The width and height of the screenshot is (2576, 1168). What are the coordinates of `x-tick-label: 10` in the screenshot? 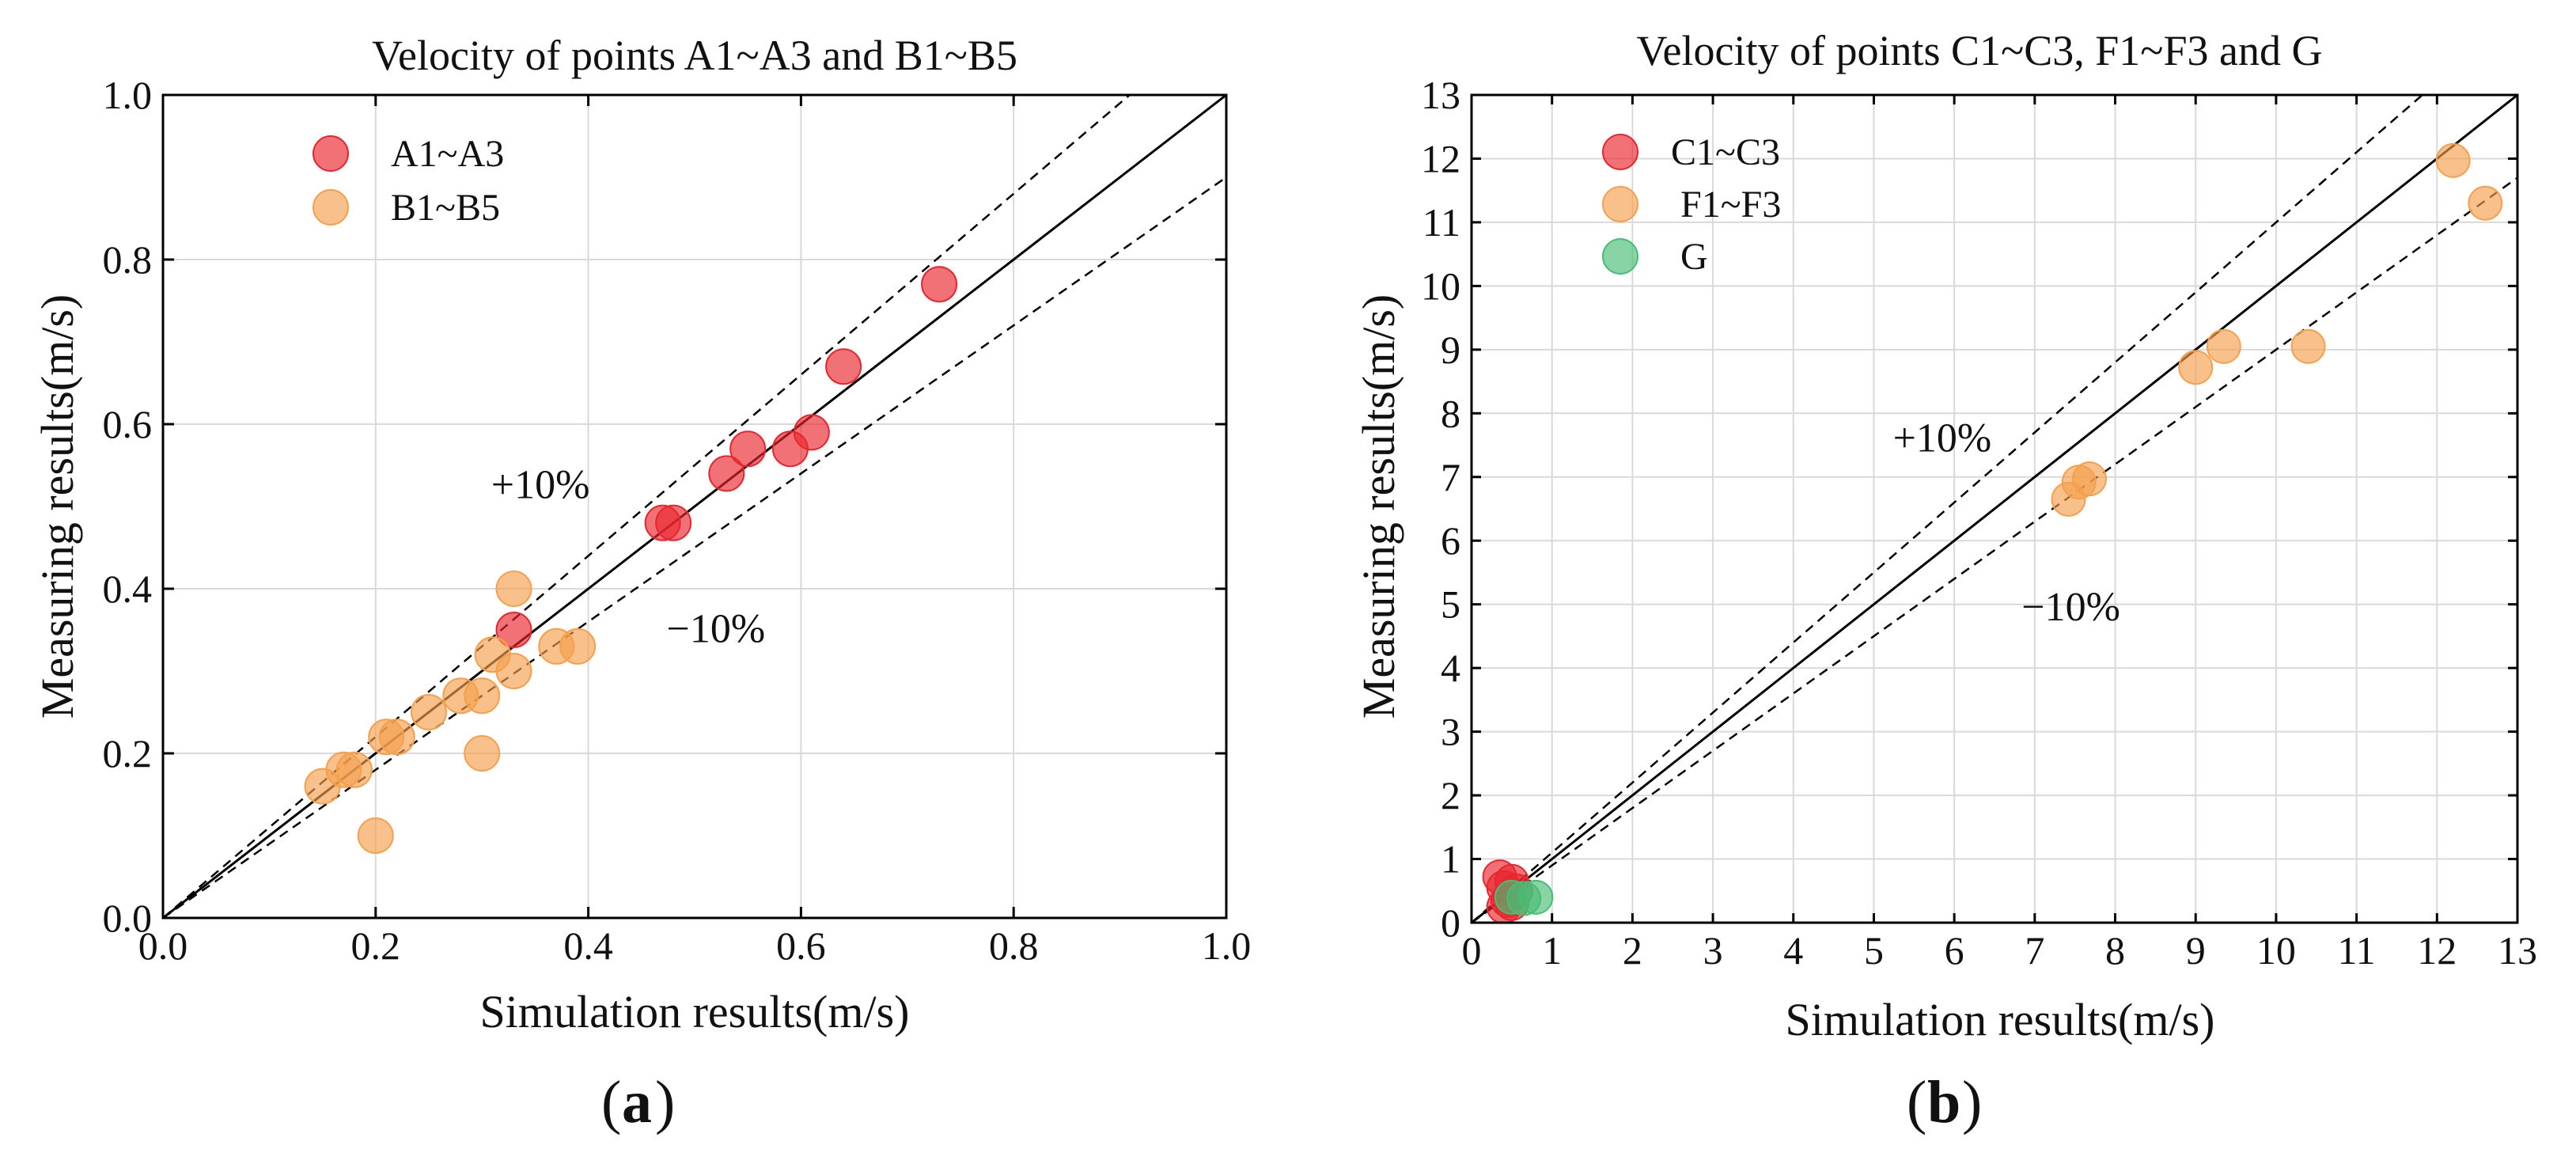 It's located at (2276, 951).